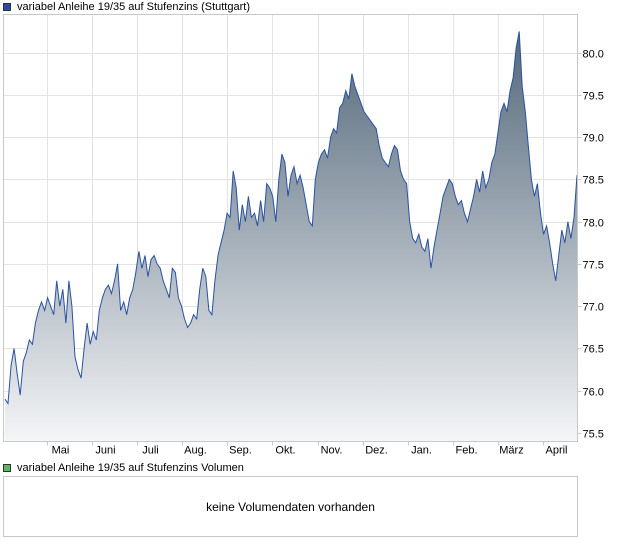  I want to click on y-tick-label: 79.5, so click(593, 97).